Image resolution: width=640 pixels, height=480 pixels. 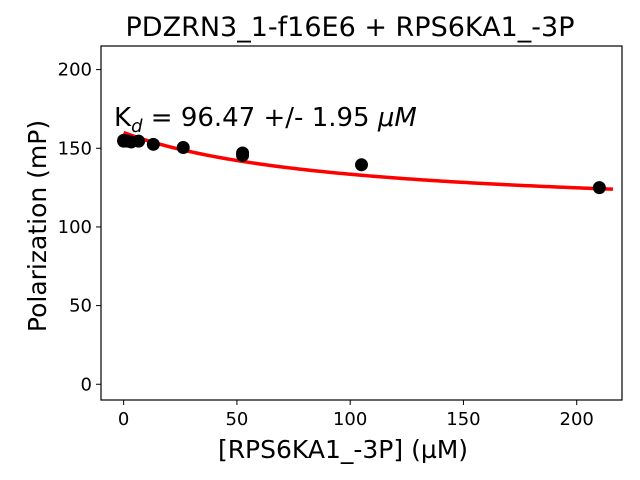 I want to click on x-tick-label: 100, so click(x=350, y=419).